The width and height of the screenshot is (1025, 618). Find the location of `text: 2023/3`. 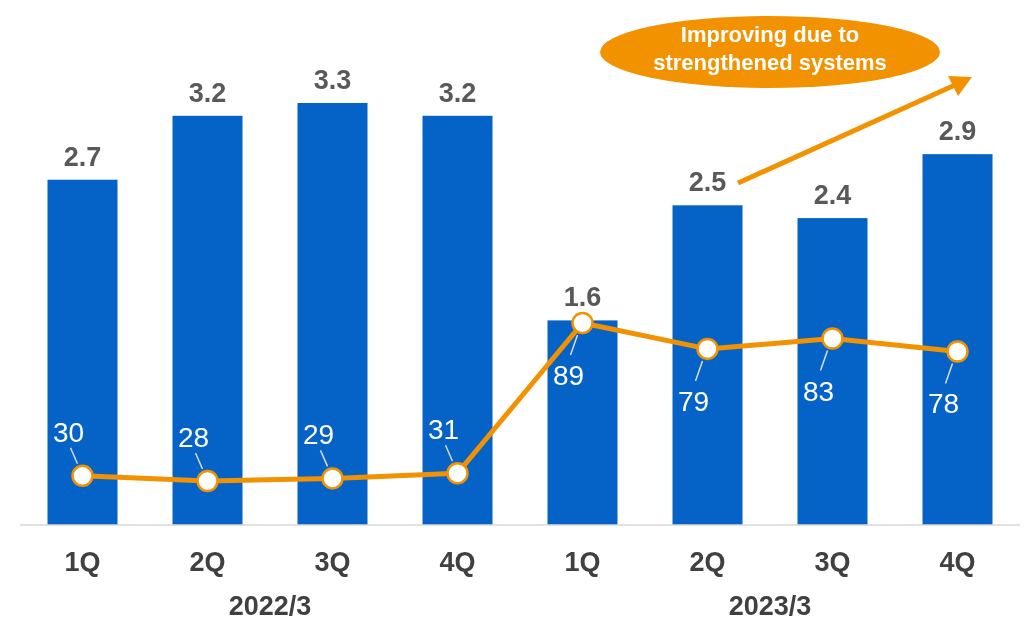

text: 2023/3 is located at coordinates (770, 604).